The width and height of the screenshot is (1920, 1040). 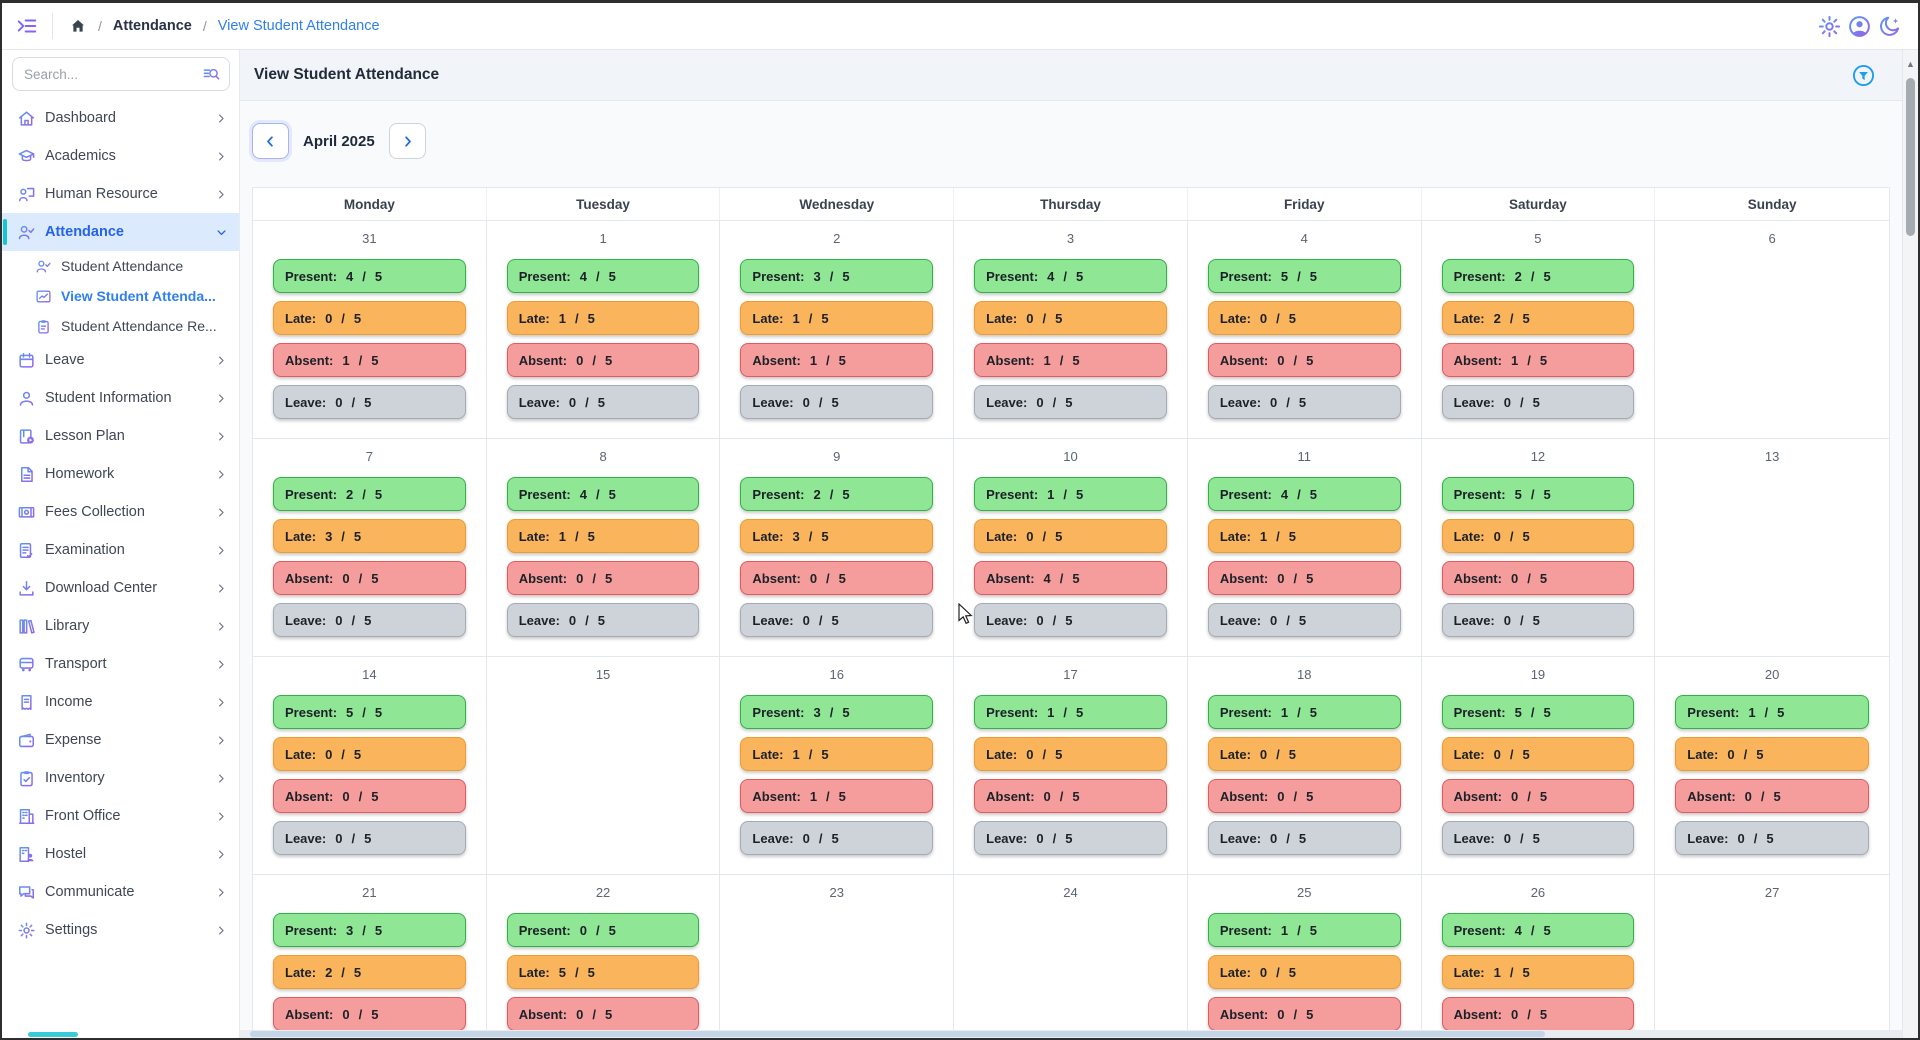 I want to click on calendar-day-cell: 3 Present: 4/5 Late: 0/5 Absent: 1/5 Leave: 0/5, so click(x=1071, y=329).